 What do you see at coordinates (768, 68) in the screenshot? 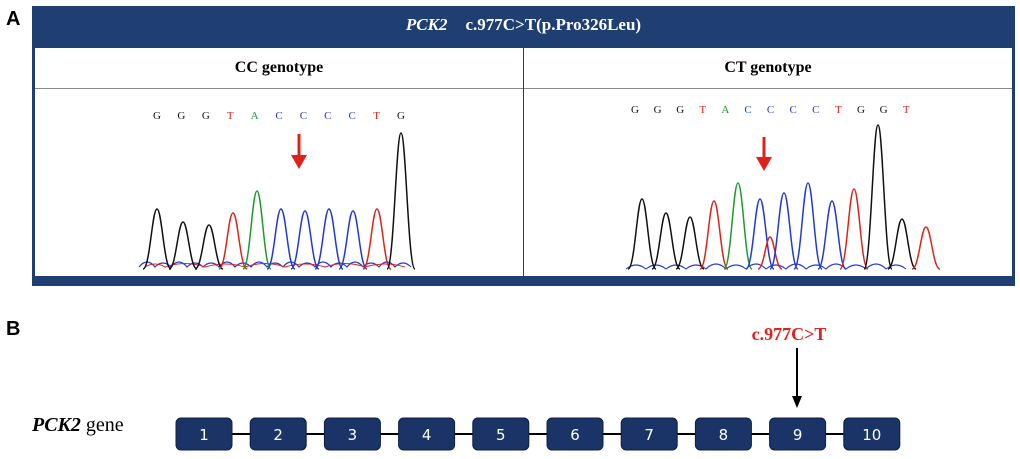
I see `ct-genotype-header: CT genotype` at bounding box center [768, 68].